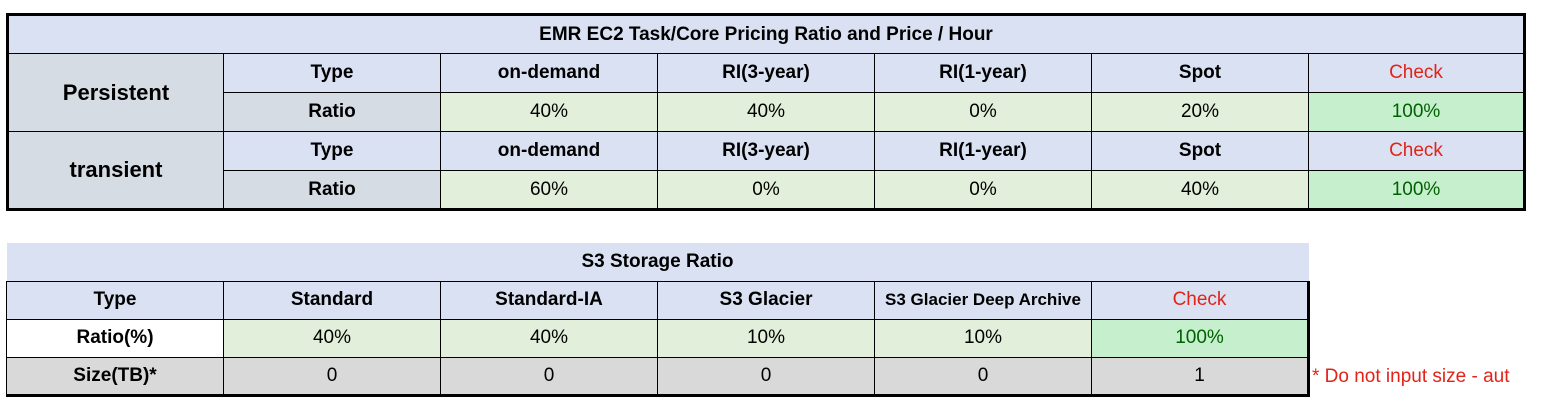  Describe the element at coordinates (115, 92) in the screenshot. I see `group-label-persistent: Persistent` at that location.